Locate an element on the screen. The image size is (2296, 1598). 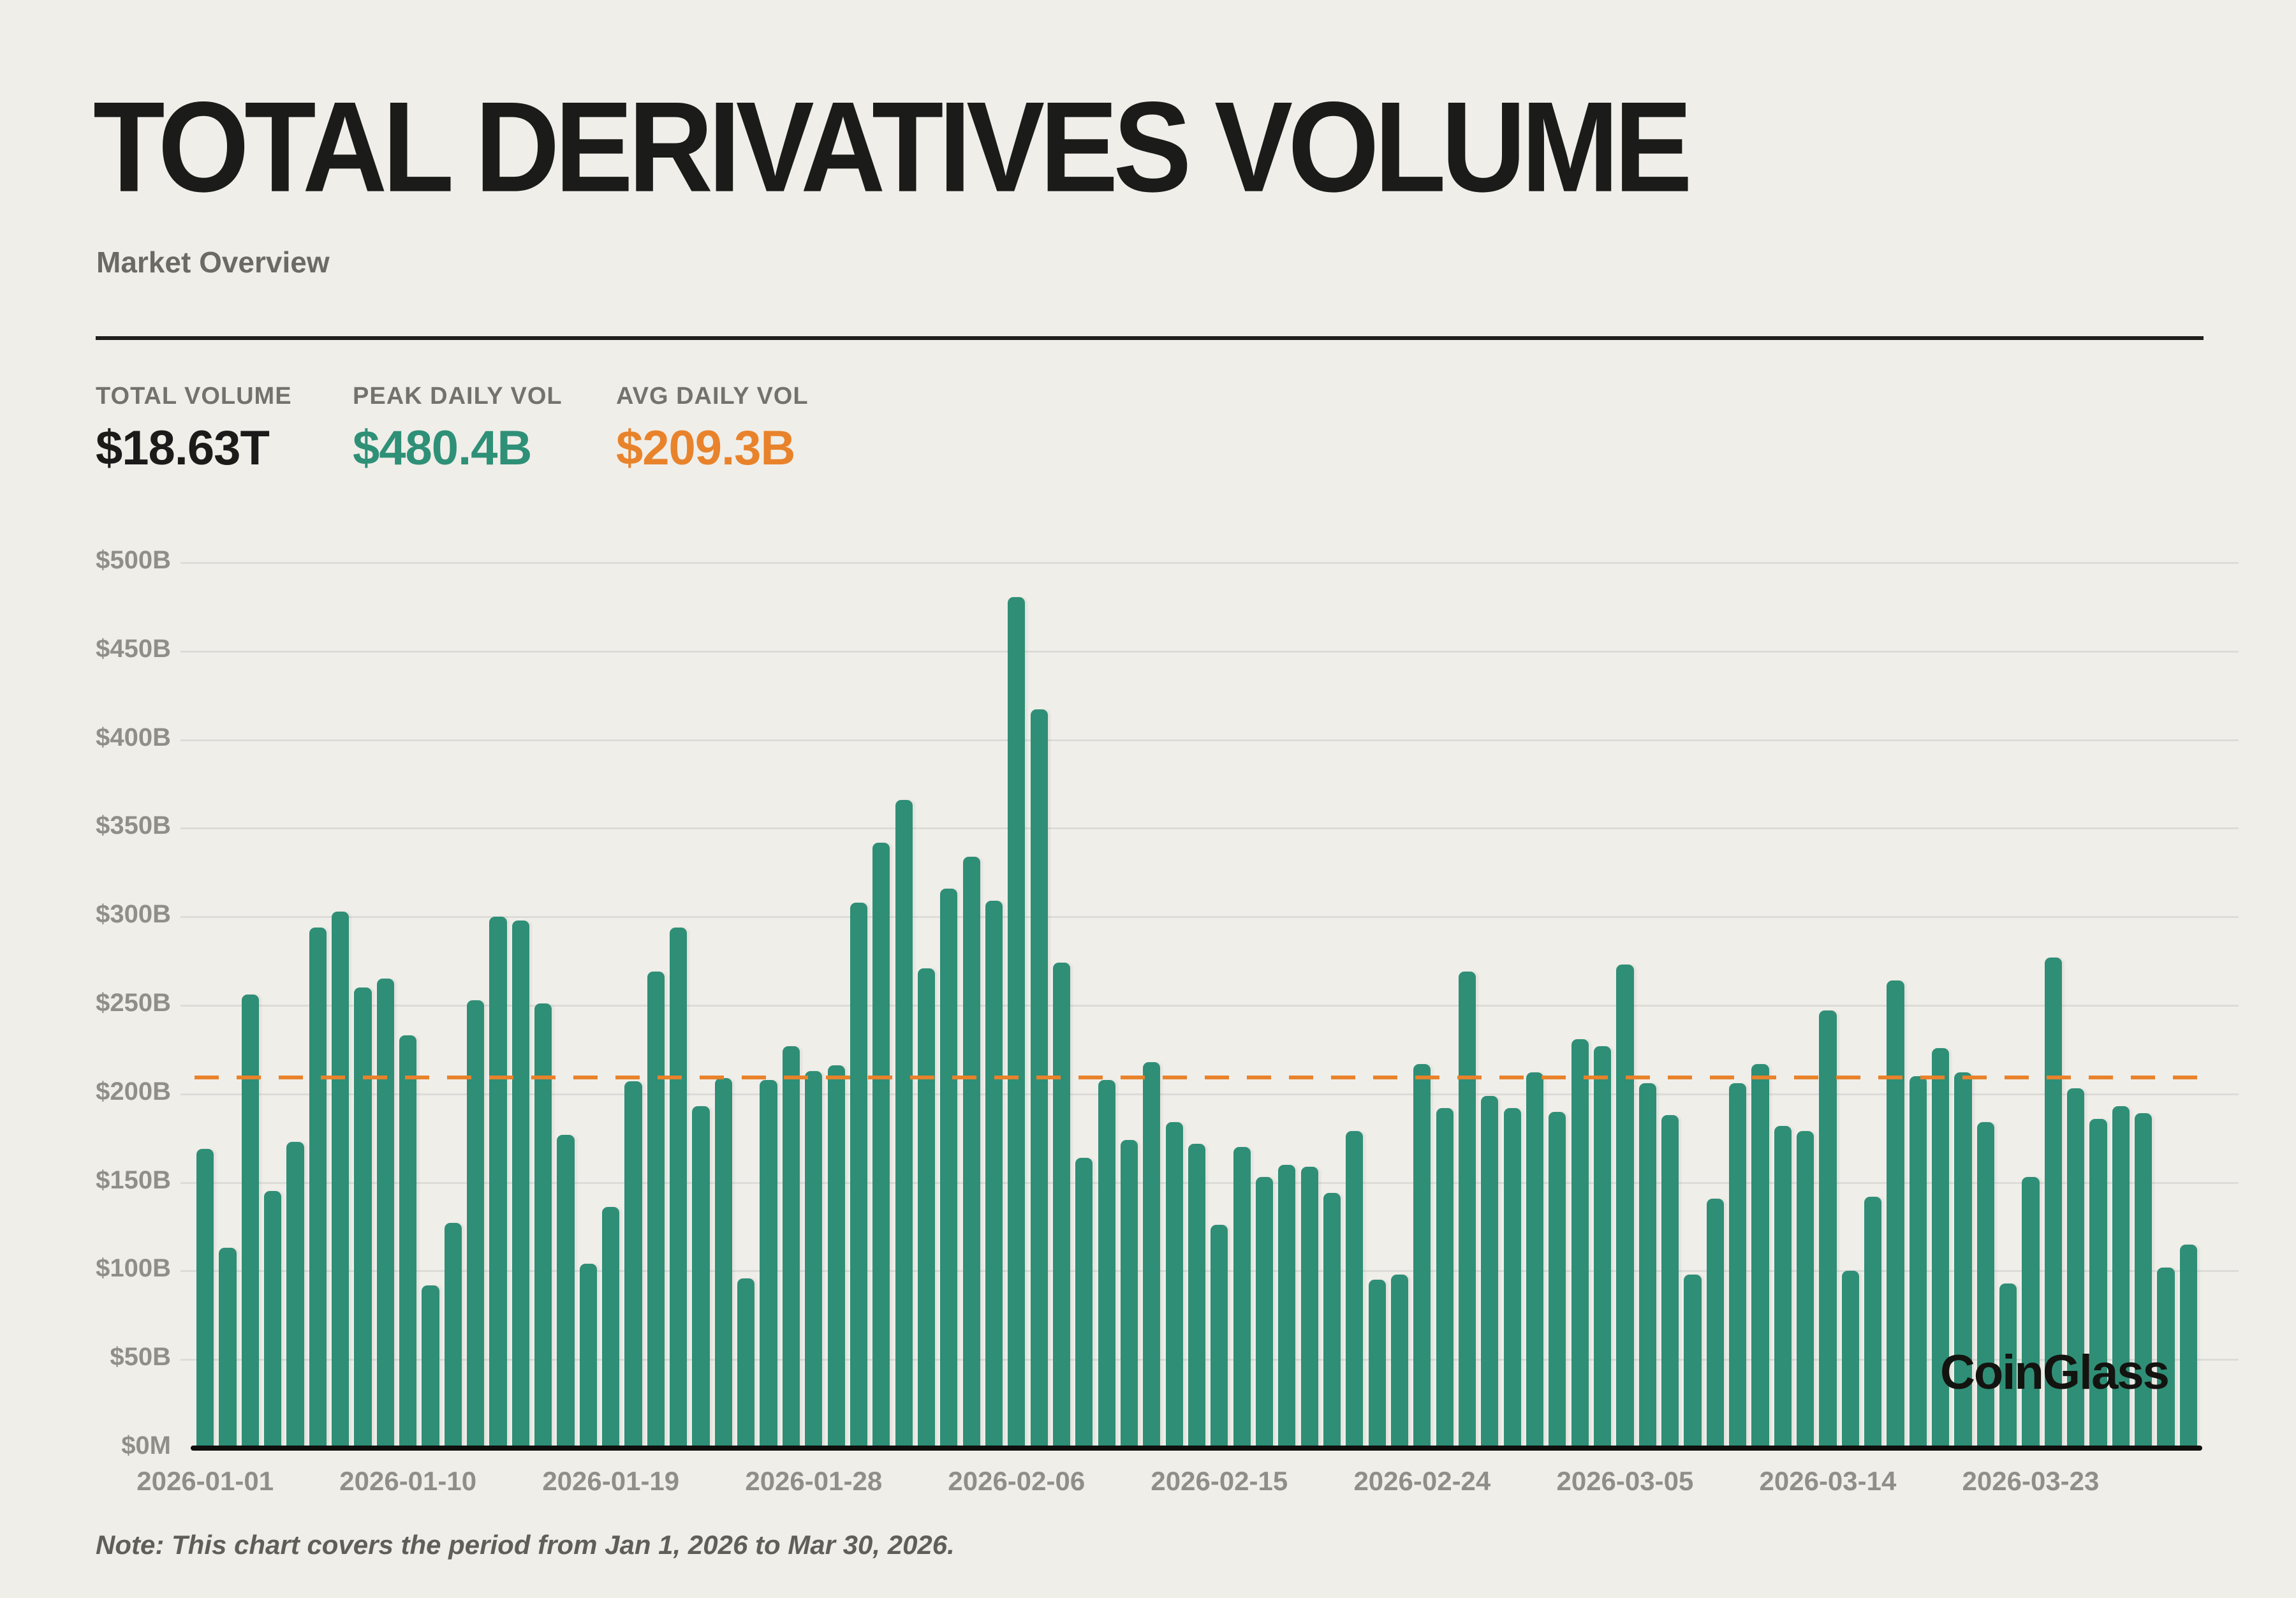
x-axis-label: 2026-01-01 is located at coordinates (205, 1481).